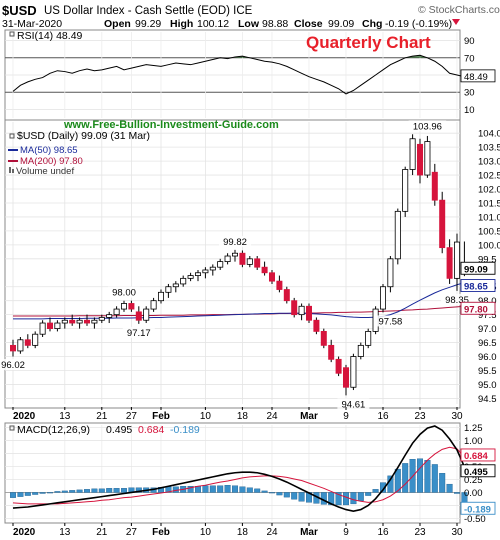 The height and width of the screenshot is (540, 500). What do you see at coordinates (478, 471) in the screenshot?
I see `macd-value-tag-box` at bounding box center [478, 471].